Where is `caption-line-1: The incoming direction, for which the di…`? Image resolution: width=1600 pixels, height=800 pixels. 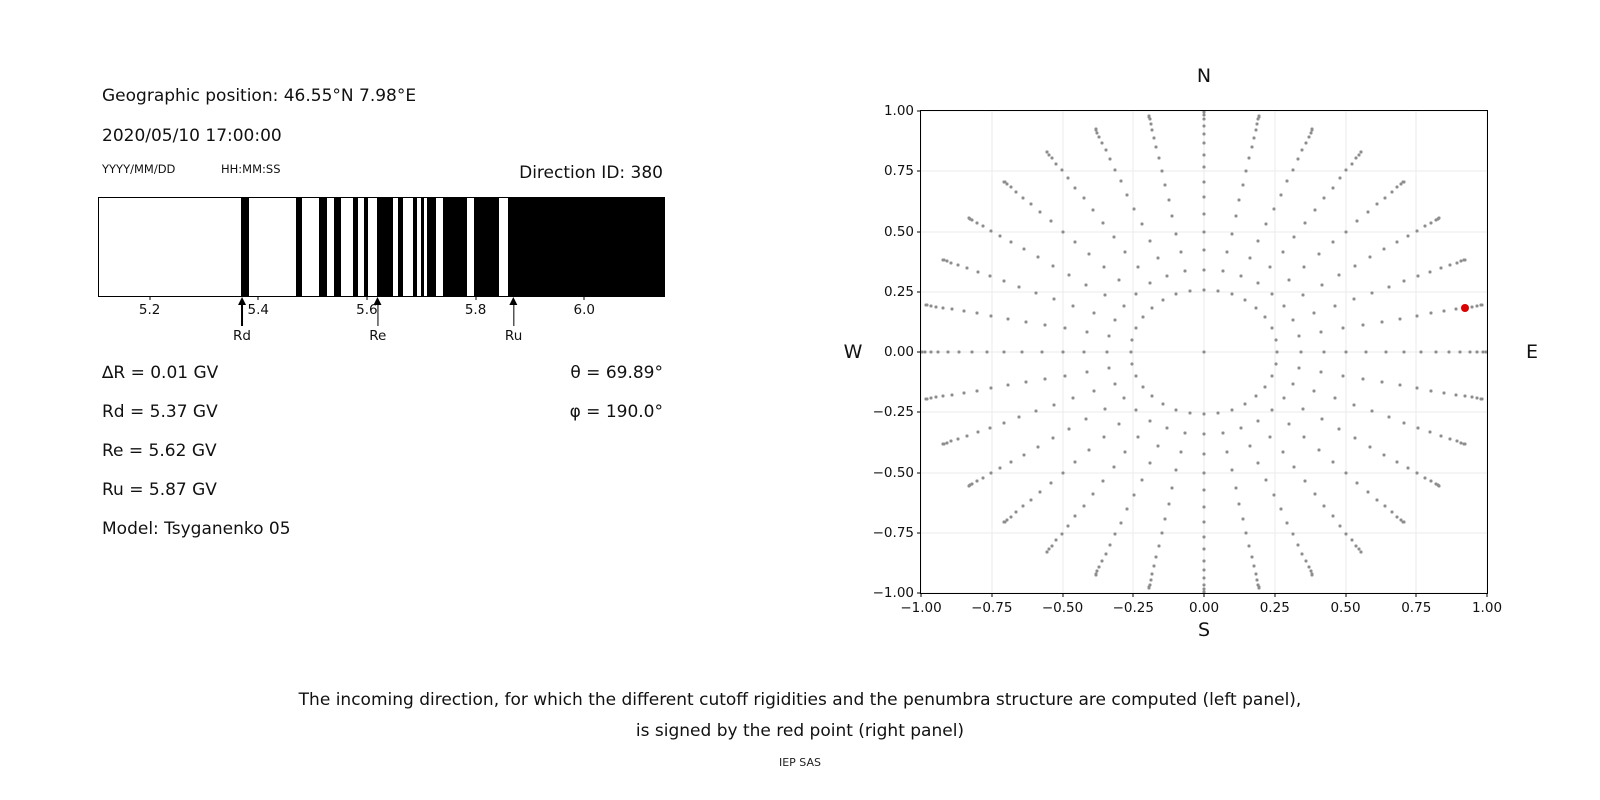
caption-line-1: The incoming direction, for which the di… is located at coordinates (800, 700).